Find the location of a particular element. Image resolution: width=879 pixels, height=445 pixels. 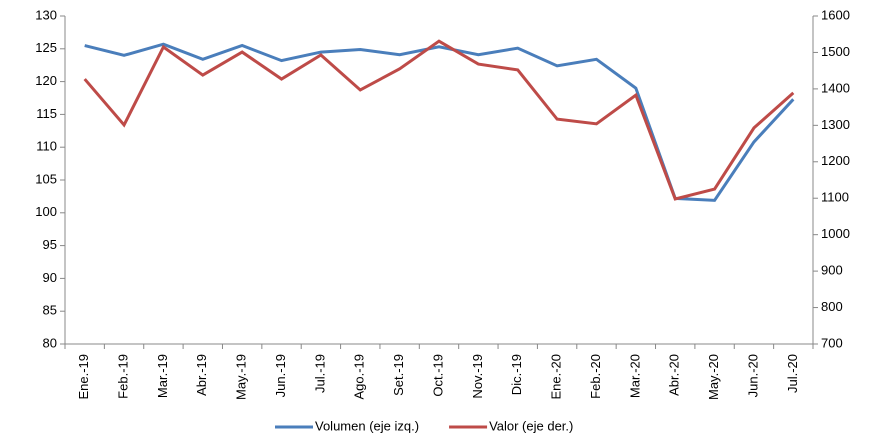

y-tick-label: 110 is located at coordinates (46, 146).